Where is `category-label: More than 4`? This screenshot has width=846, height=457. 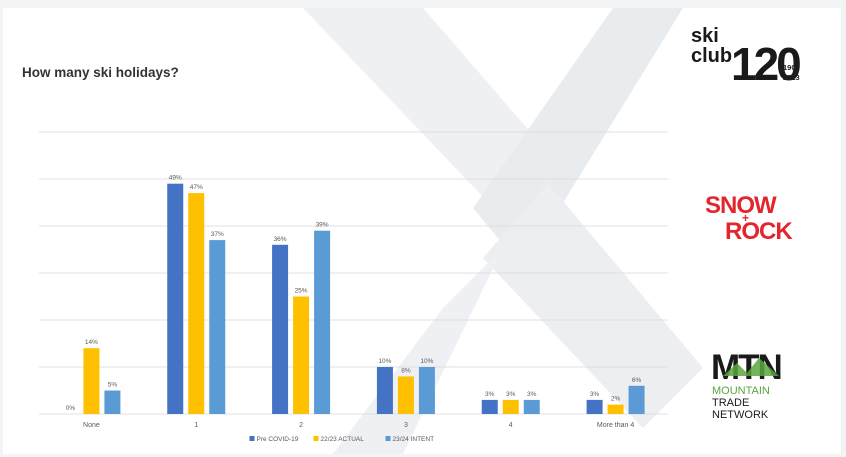
category-label: More than 4 is located at coordinates (615, 425).